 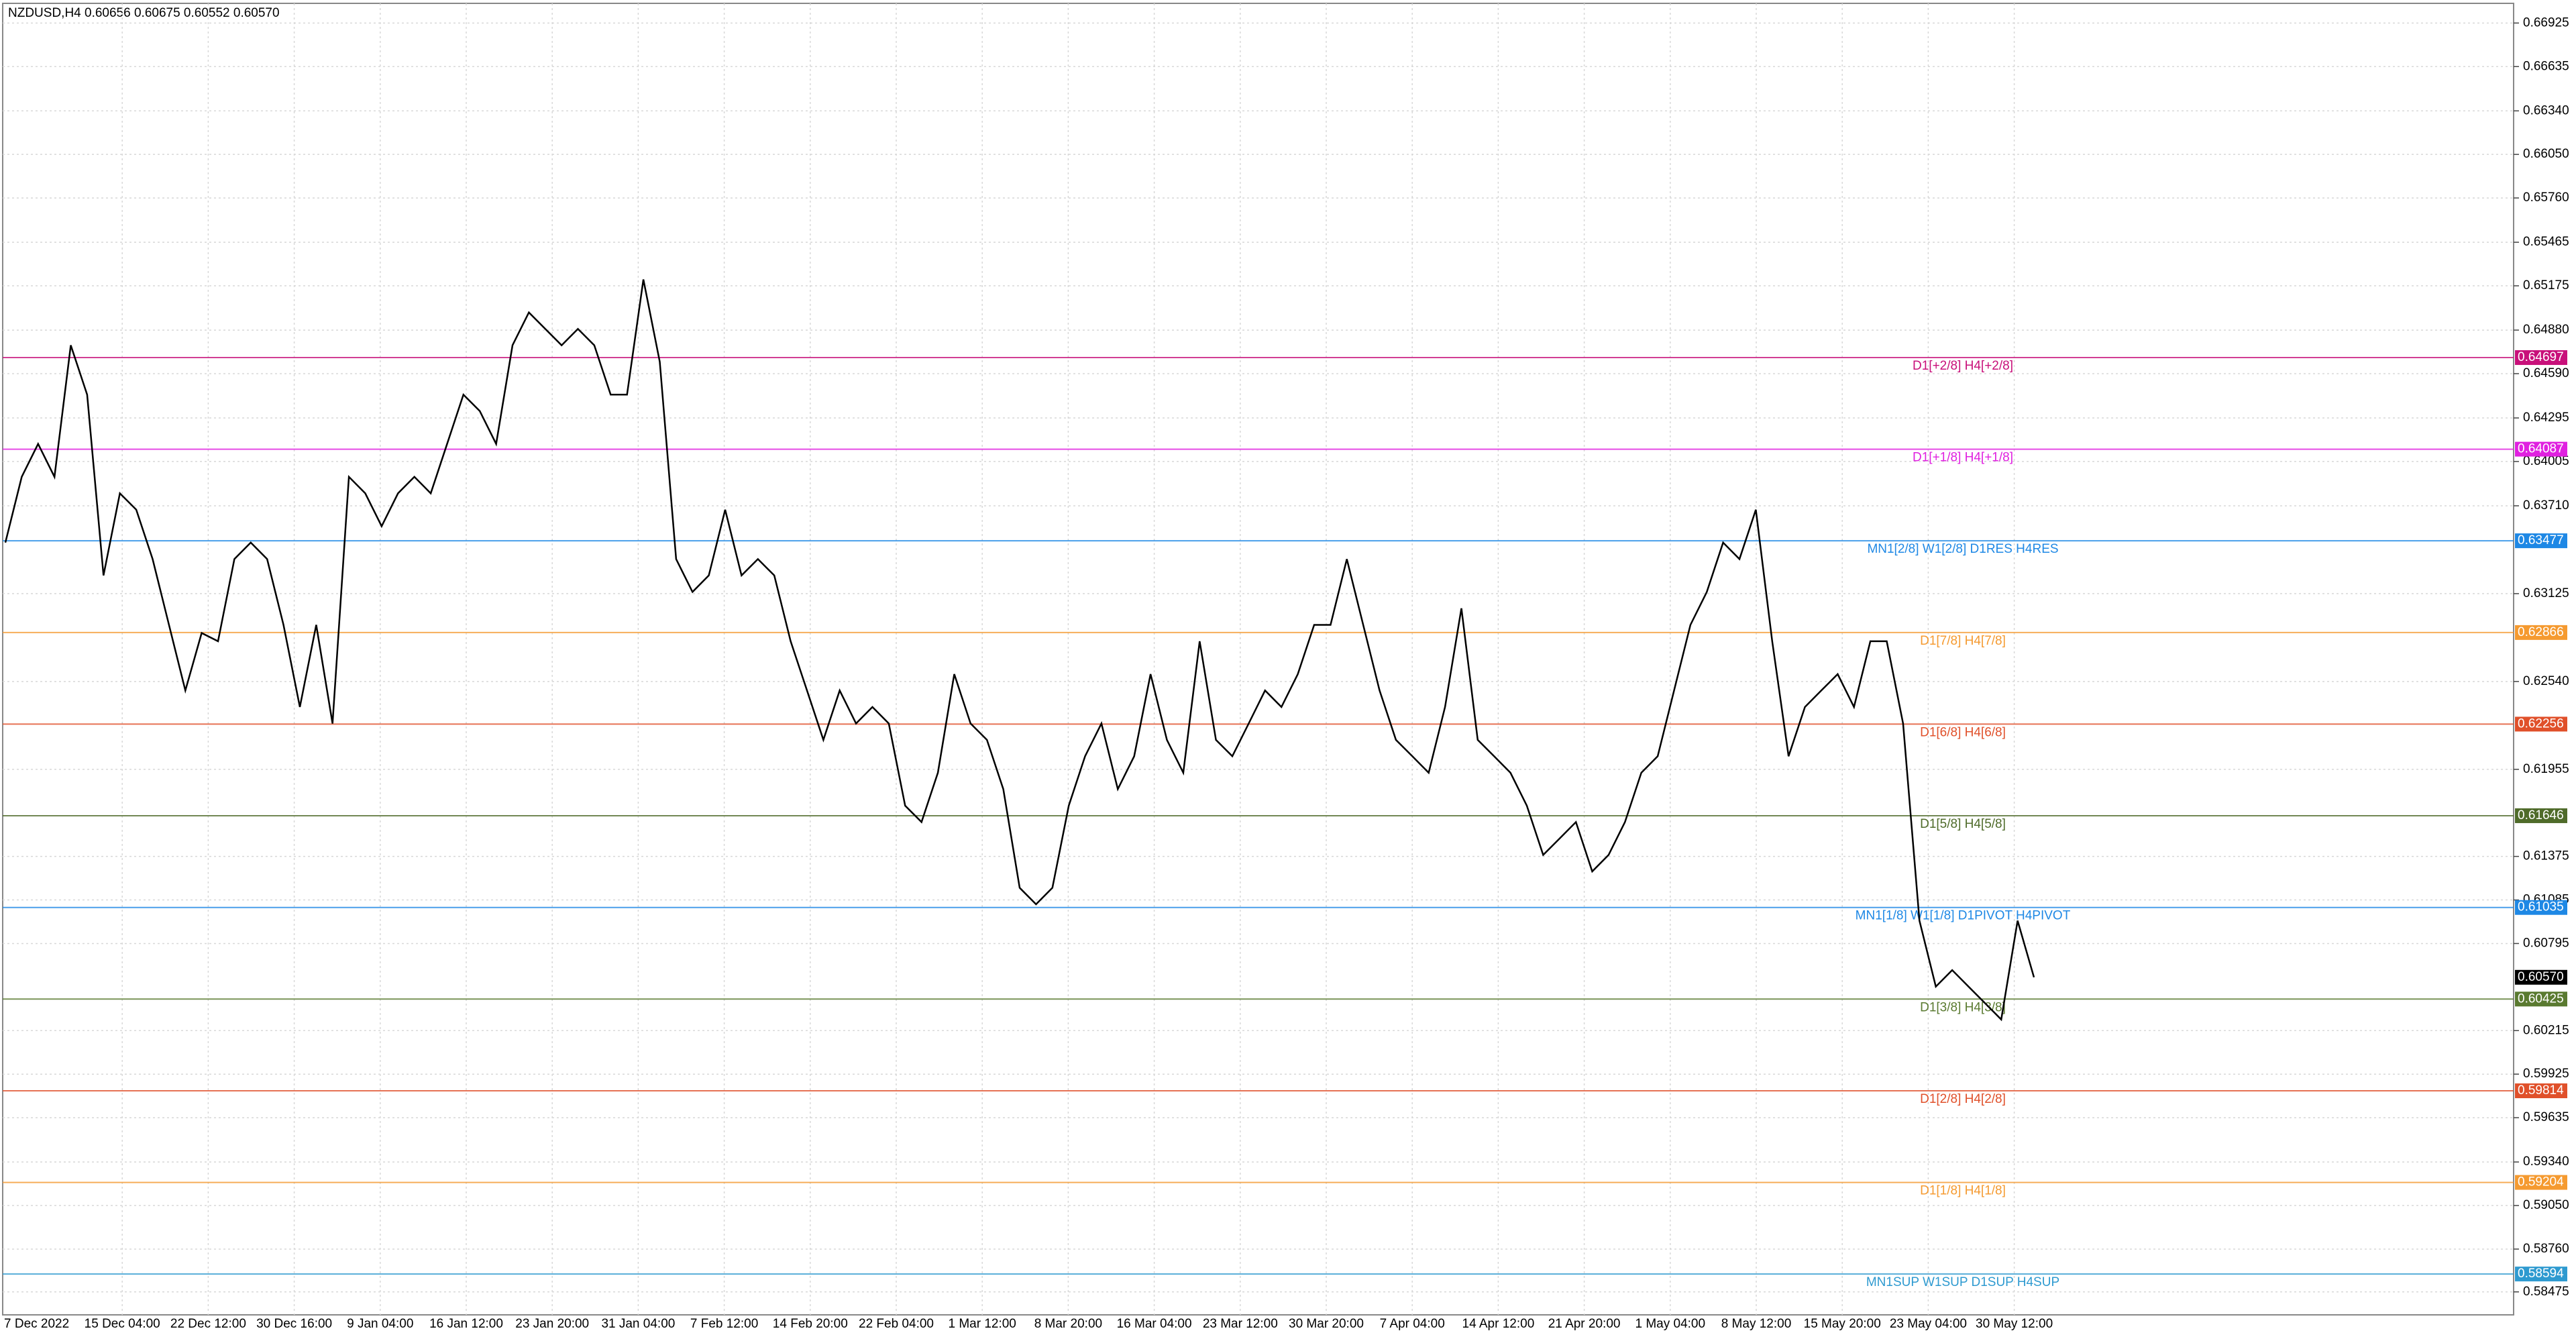 What do you see at coordinates (2546, 418) in the screenshot?
I see `y-tick-label: 0.64295` at bounding box center [2546, 418].